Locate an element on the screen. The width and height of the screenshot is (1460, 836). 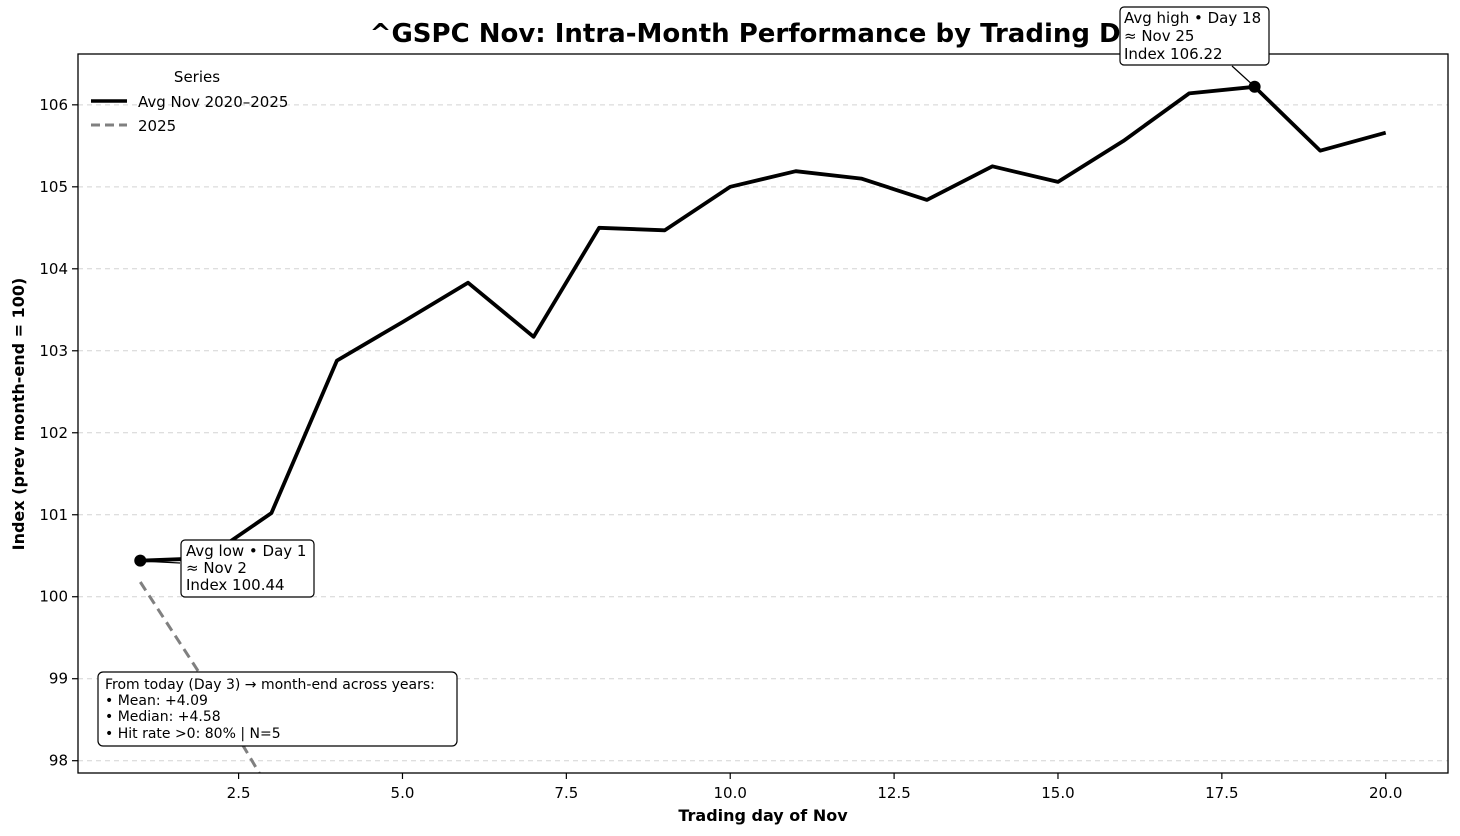
y-tick-label: 105 is located at coordinates (53, 187).